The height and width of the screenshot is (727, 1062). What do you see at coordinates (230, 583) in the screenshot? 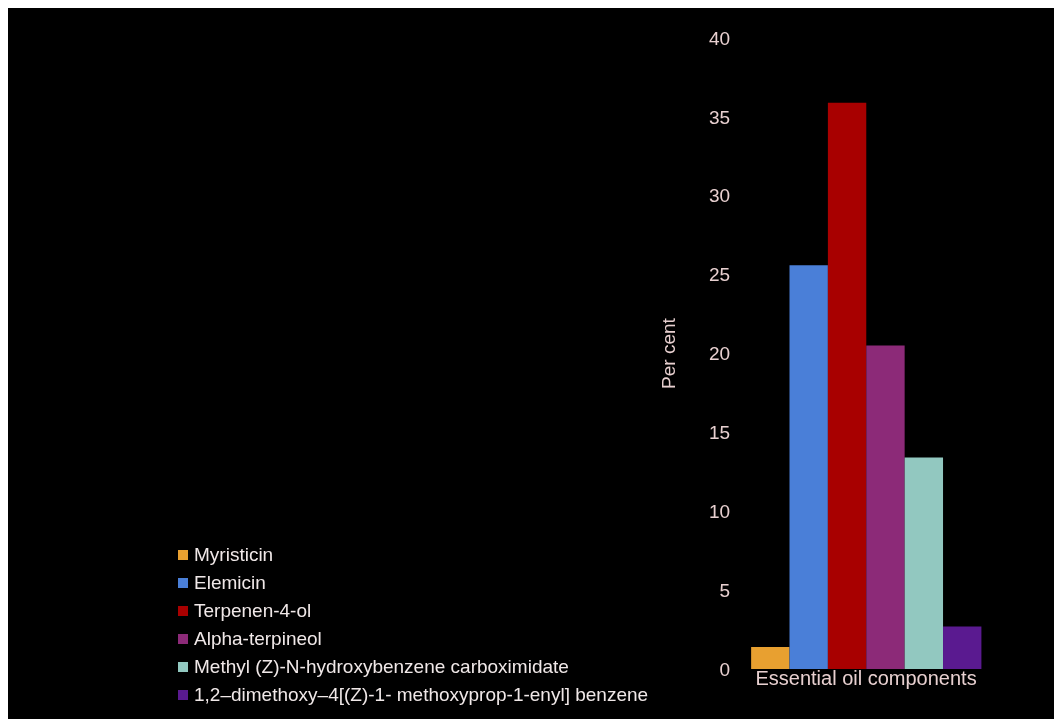
I see `legend-label: Elemicin` at bounding box center [230, 583].